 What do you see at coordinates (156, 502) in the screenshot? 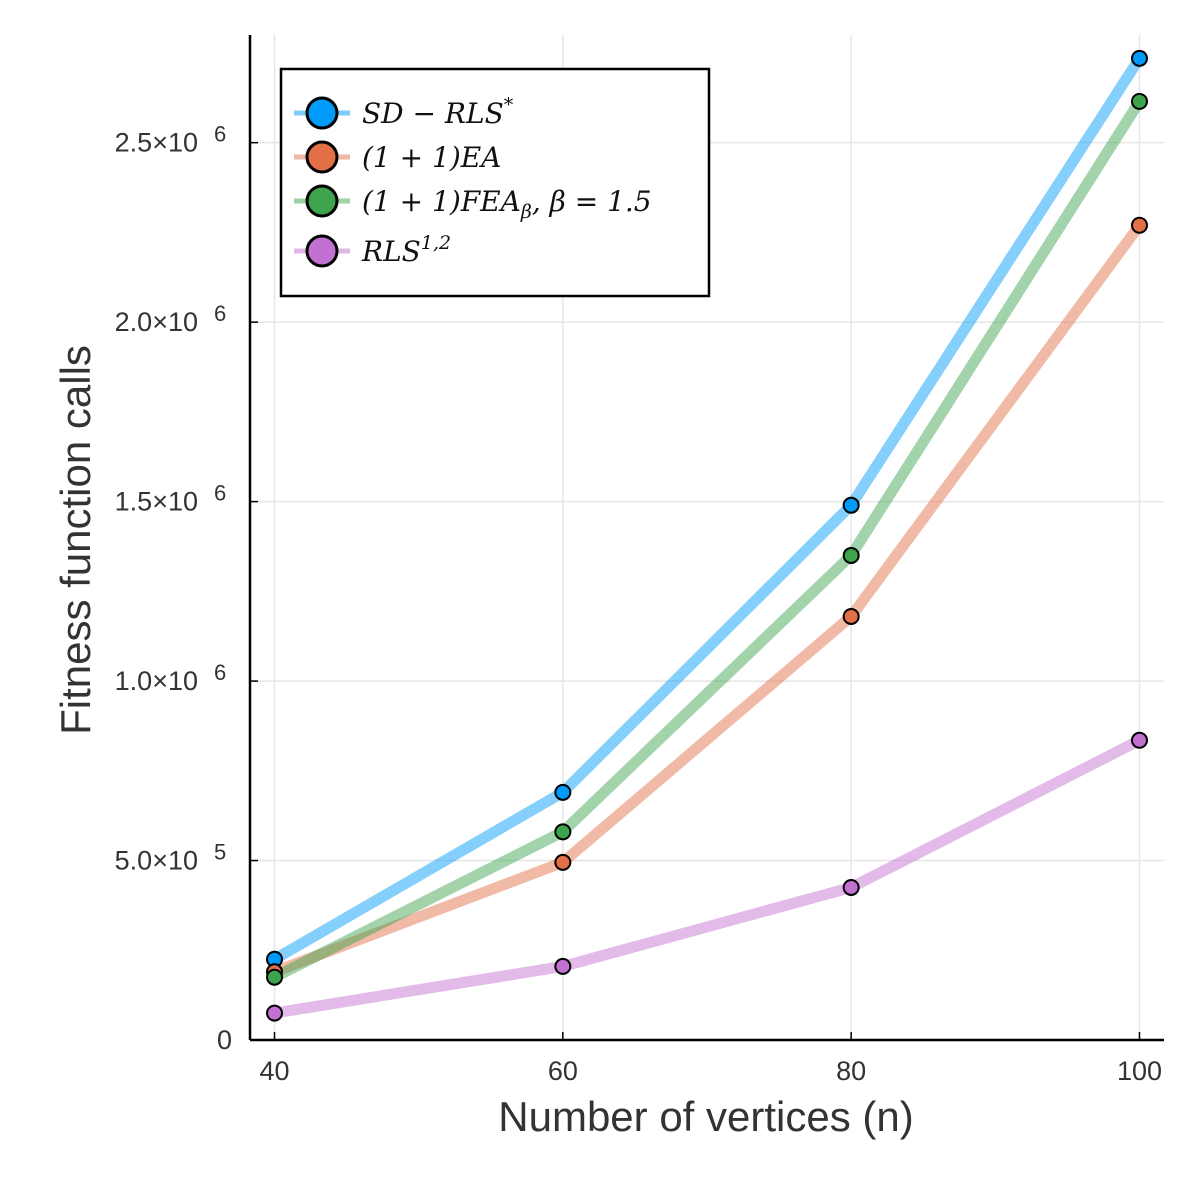
I see `y-tick-label: 1.5×10` at bounding box center [156, 502].